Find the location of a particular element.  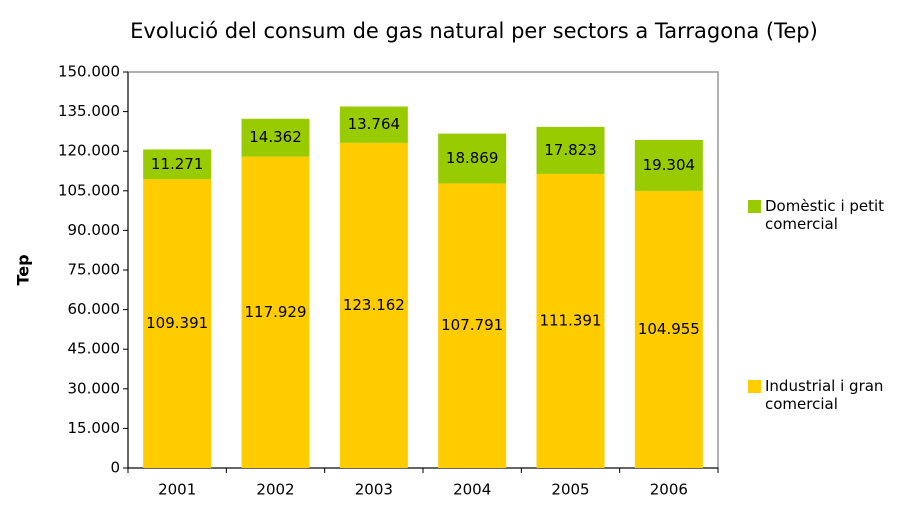

data-label: 109.391 is located at coordinates (177, 323).